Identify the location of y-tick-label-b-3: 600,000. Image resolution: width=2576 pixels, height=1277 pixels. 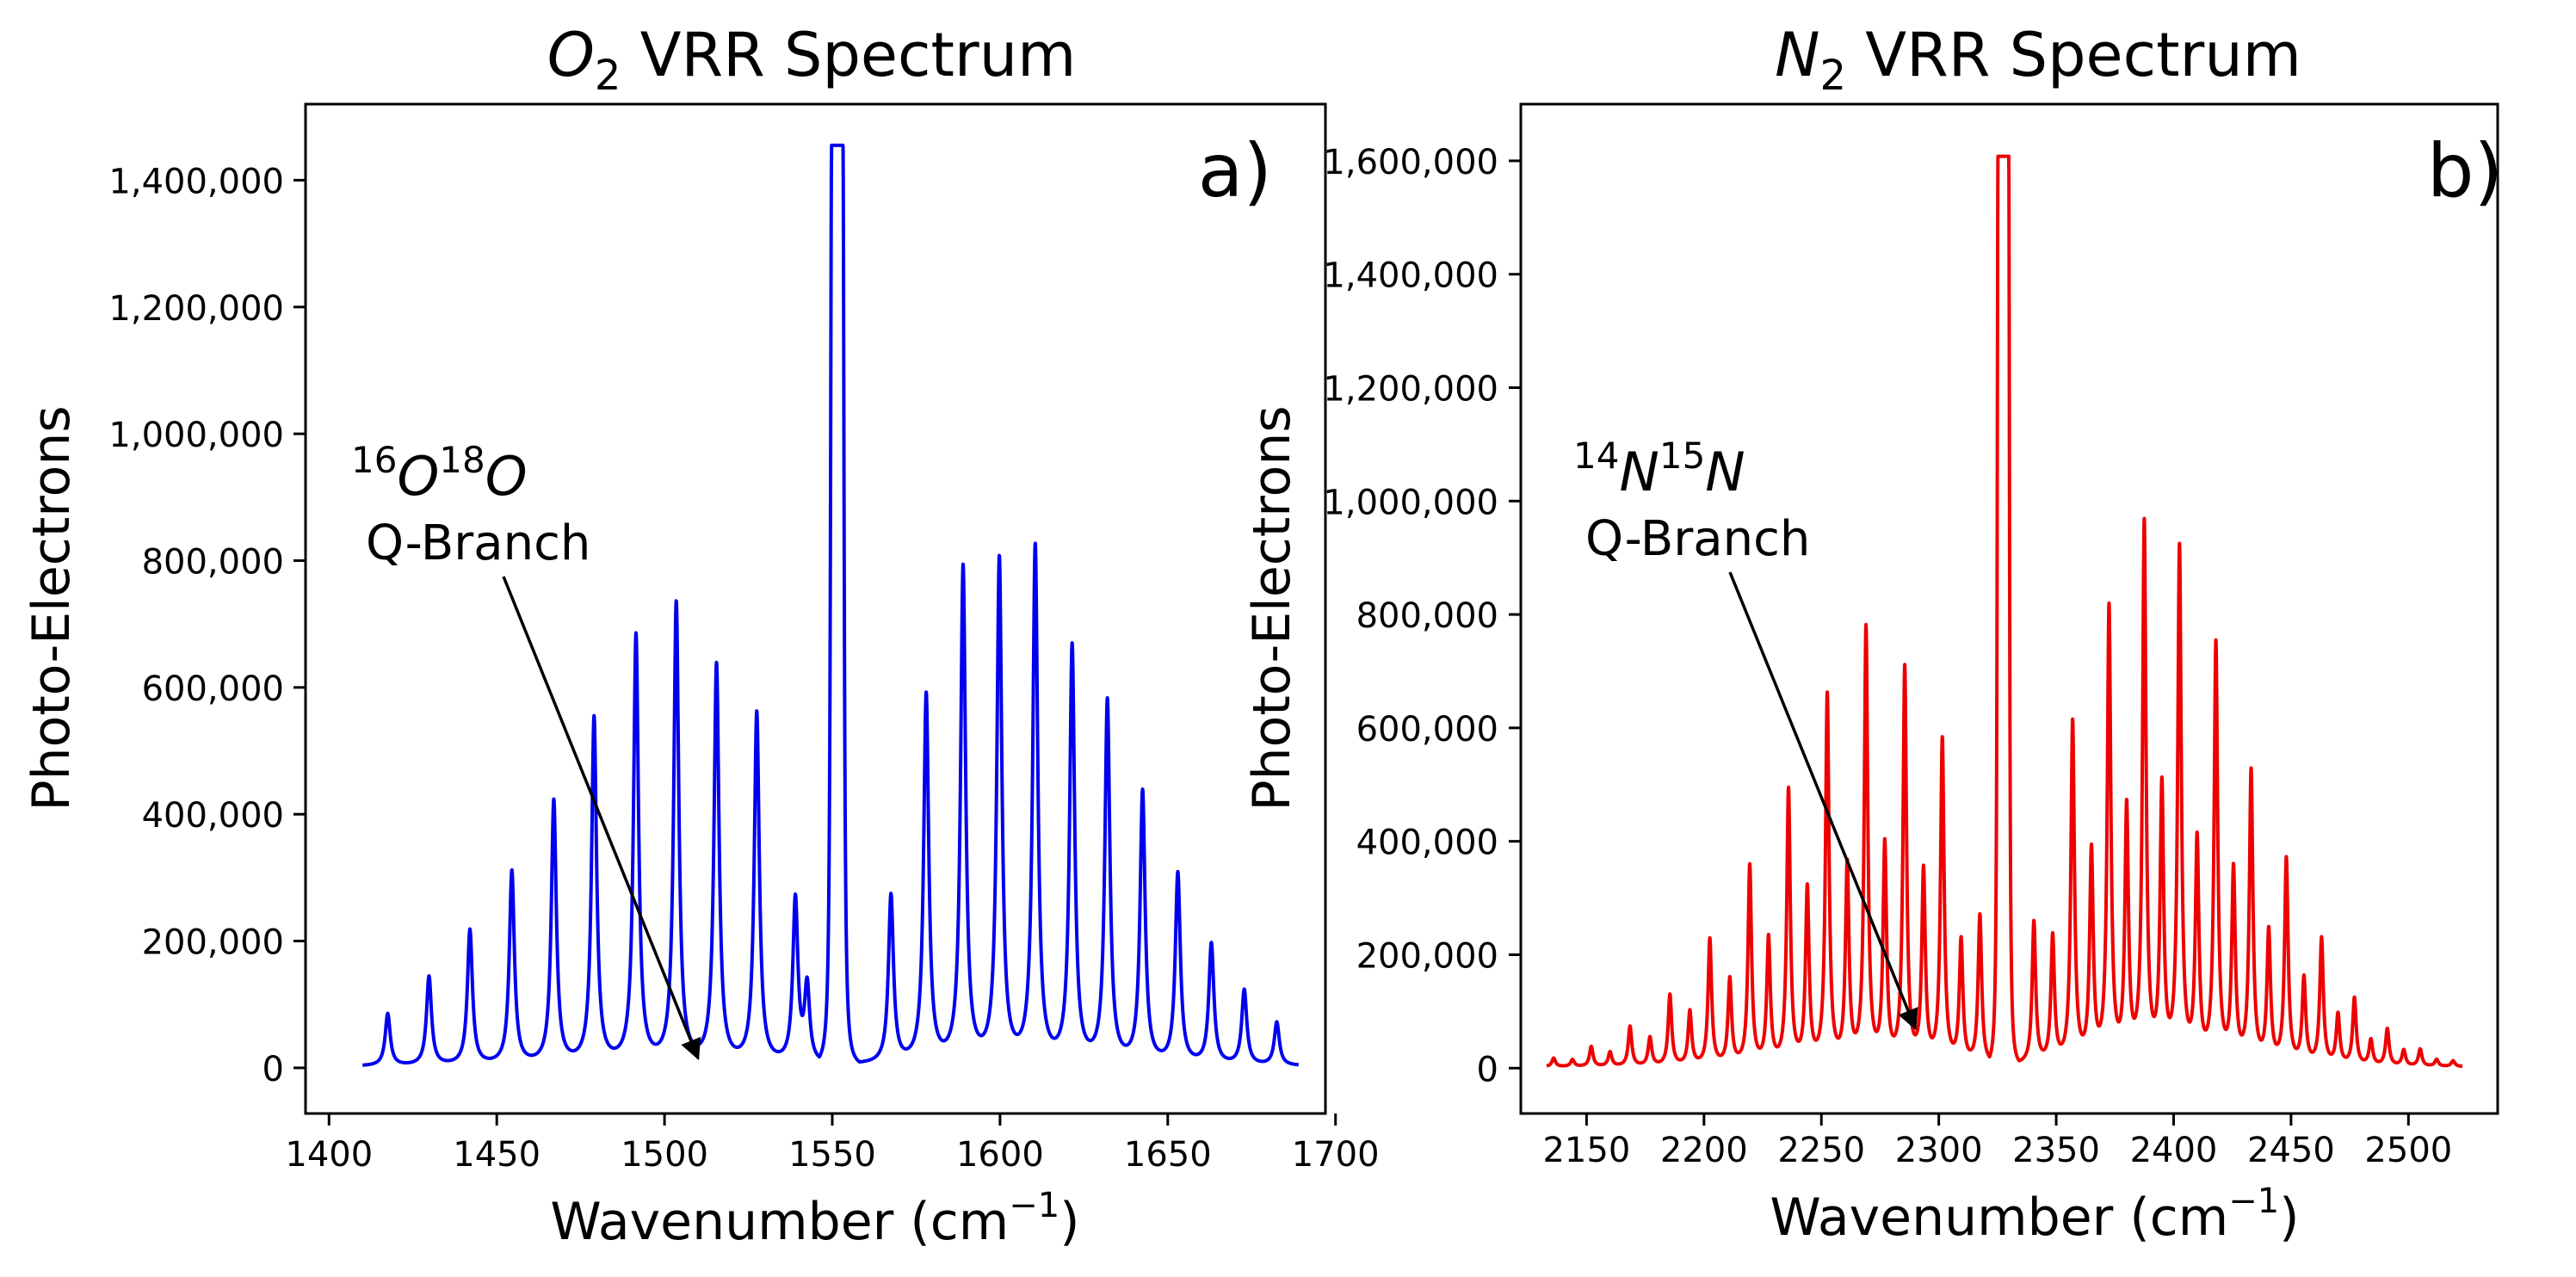
(1427, 730).